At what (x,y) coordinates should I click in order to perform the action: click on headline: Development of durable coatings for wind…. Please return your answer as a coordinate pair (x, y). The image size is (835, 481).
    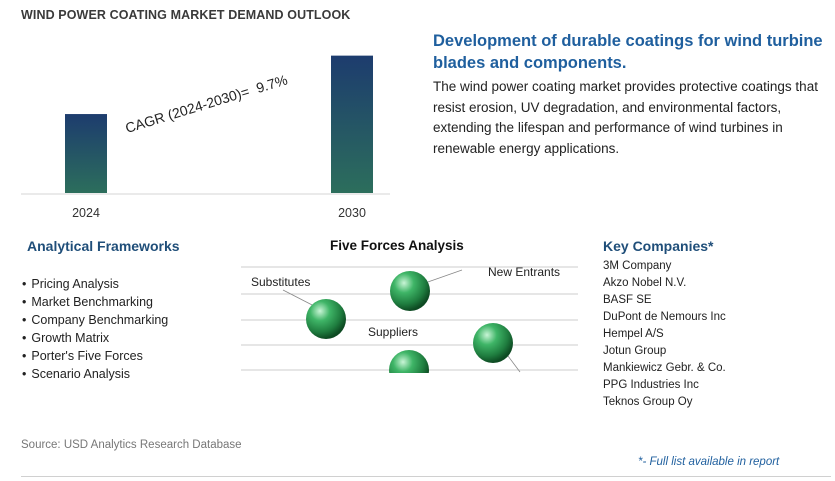
    Looking at the image, I should click on (628, 52).